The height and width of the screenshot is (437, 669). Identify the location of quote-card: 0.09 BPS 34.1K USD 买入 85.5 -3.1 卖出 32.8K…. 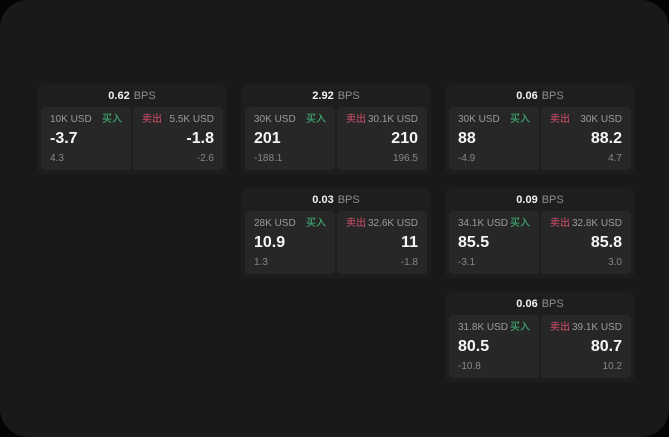
(540, 233).